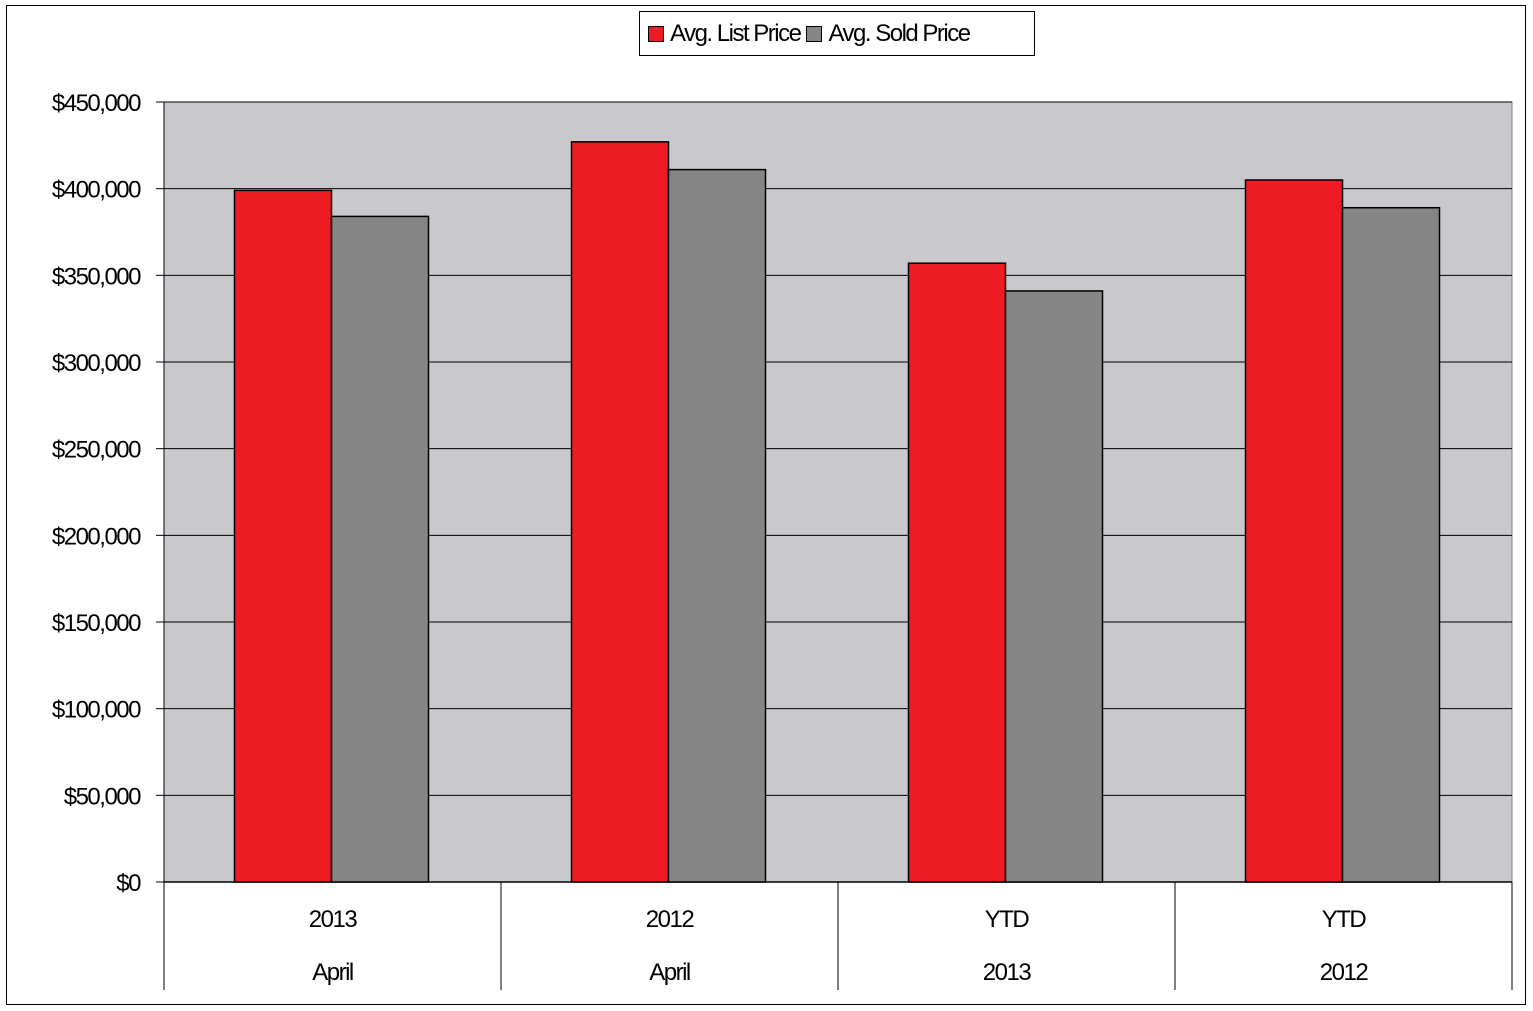 The width and height of the screenshot is (1533, 1011). I want to click on y-tick-label: $450,000, so click(96, 103).